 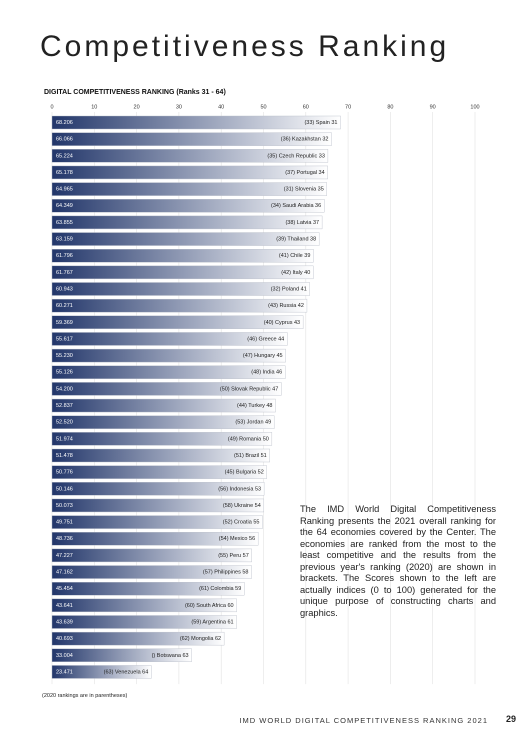 I want to click on value-label: 45.454, so click(x=64, y=589).